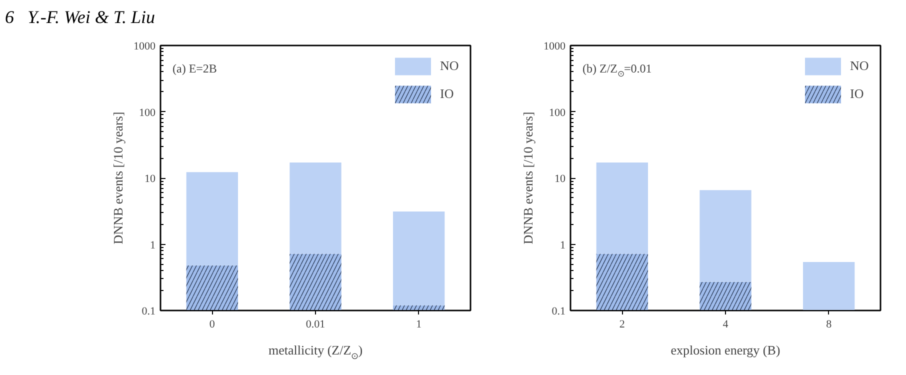 The image size is (906, 375). I want to click on x-axis-title: metallicity (Z/Z⊙), so click(315, 351).